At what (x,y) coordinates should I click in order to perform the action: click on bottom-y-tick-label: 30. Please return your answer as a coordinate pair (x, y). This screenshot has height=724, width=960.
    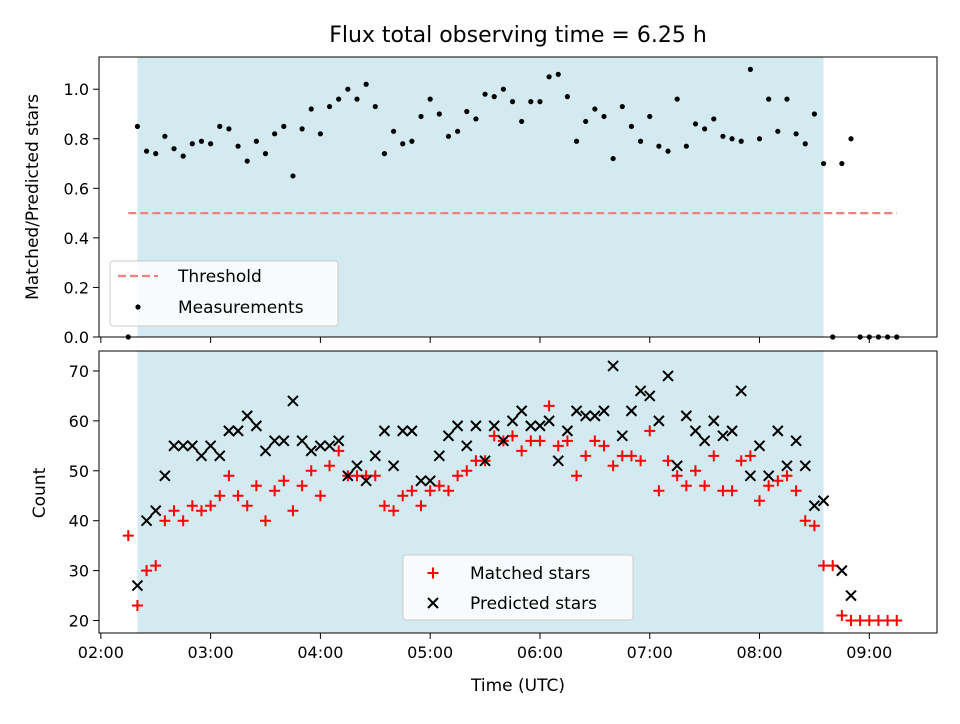
    Looking at the image, I should click on (79, 571).